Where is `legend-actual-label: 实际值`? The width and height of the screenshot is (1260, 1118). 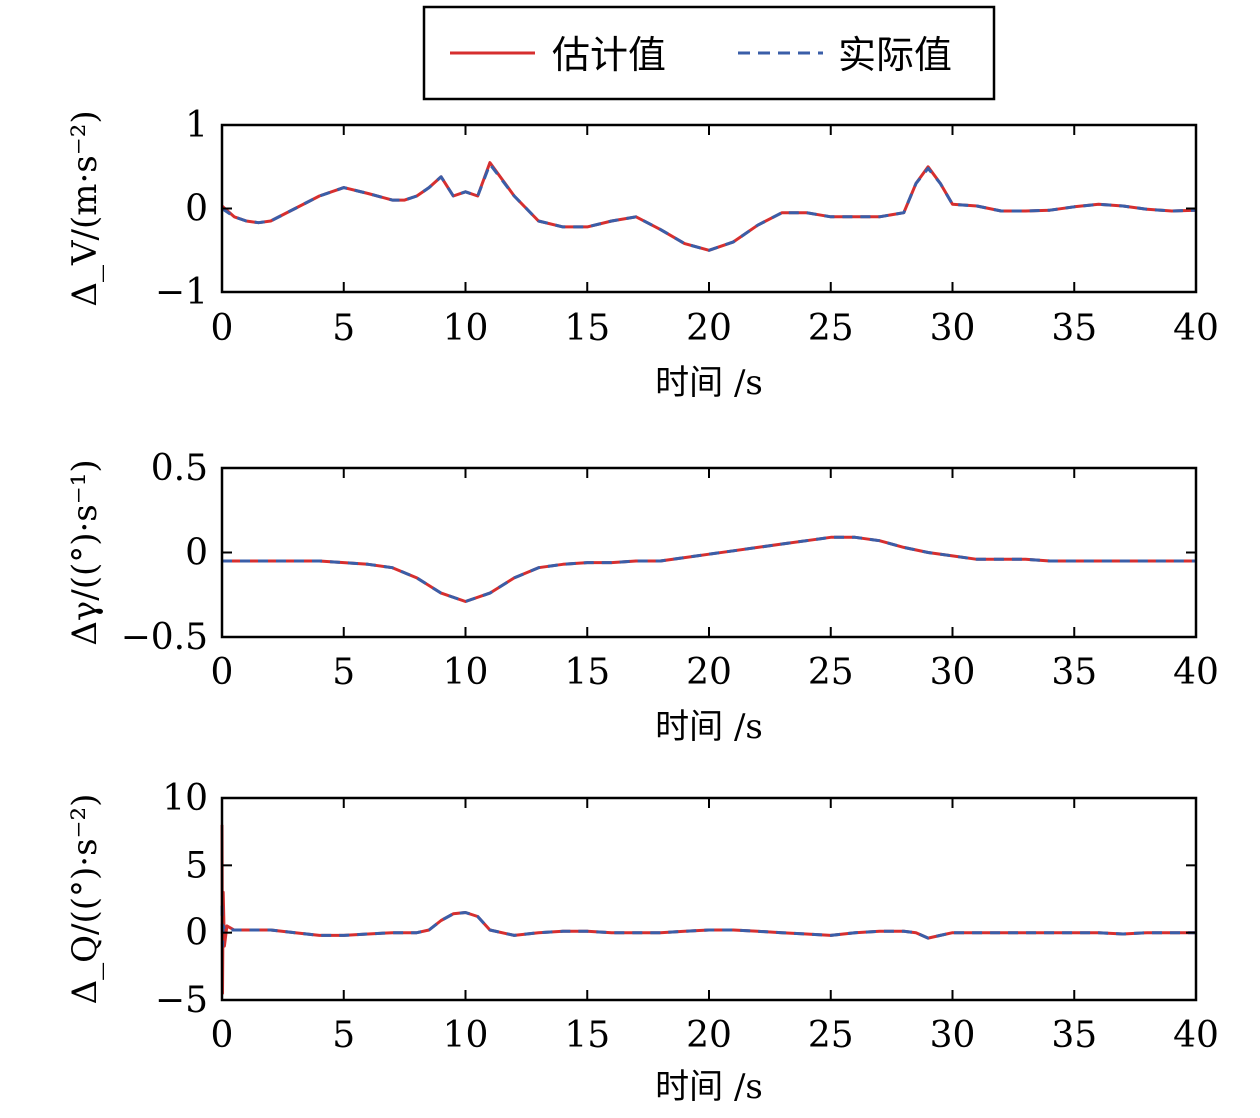
legend-actual-label: 实际值 is located at coordinates (895, 55).